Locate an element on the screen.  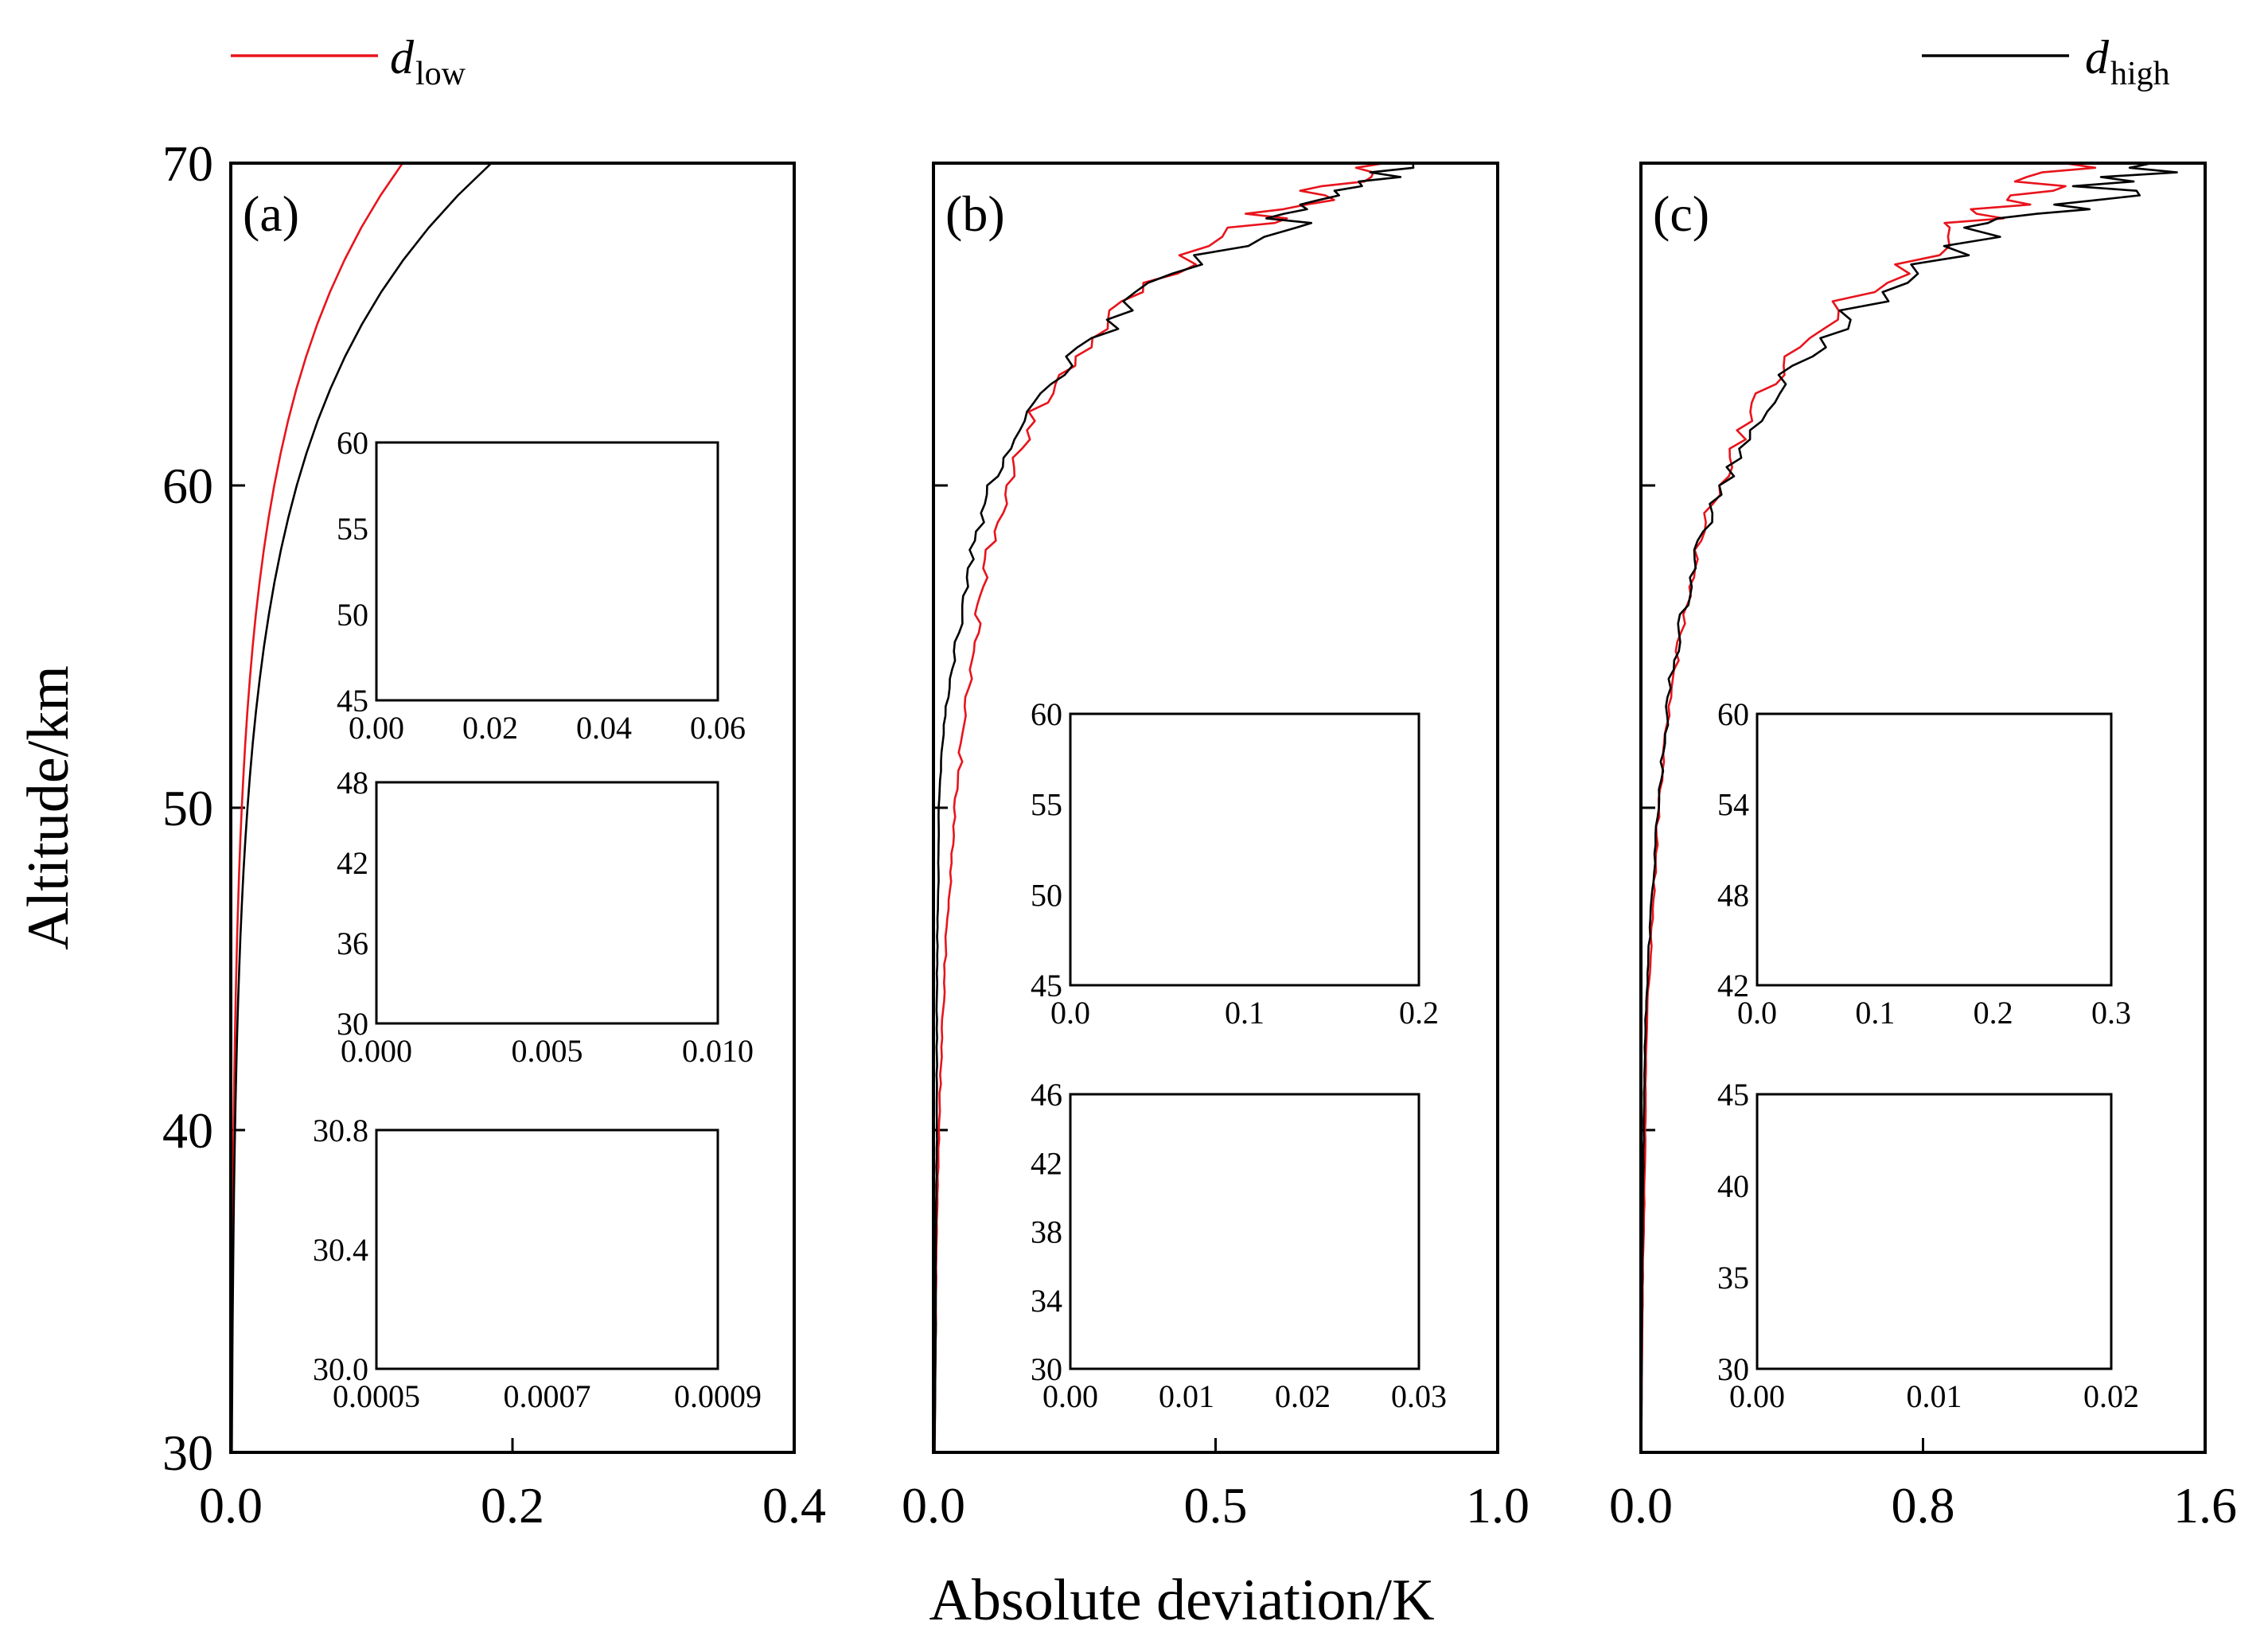
panel-1-inset-1: 0.00 0.01 0.02 0.03 30 34 38 42 46 is located at coordinates (1239, 1245).